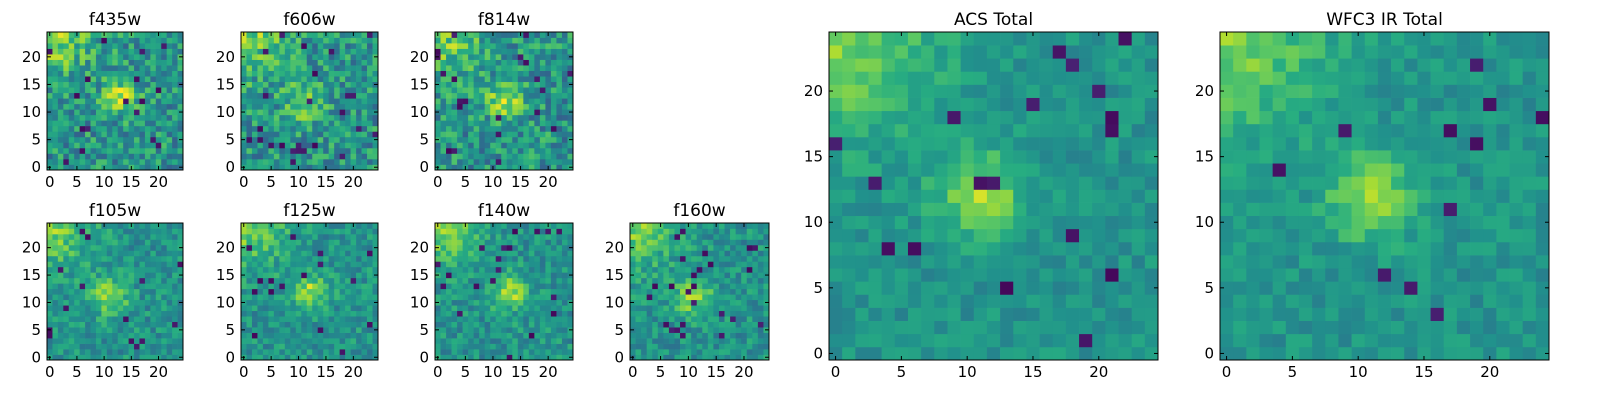 Image resolution: width=1600 pixels, height=400 pixels. I want to click on y-tick-label: 5, so click(230, 140).